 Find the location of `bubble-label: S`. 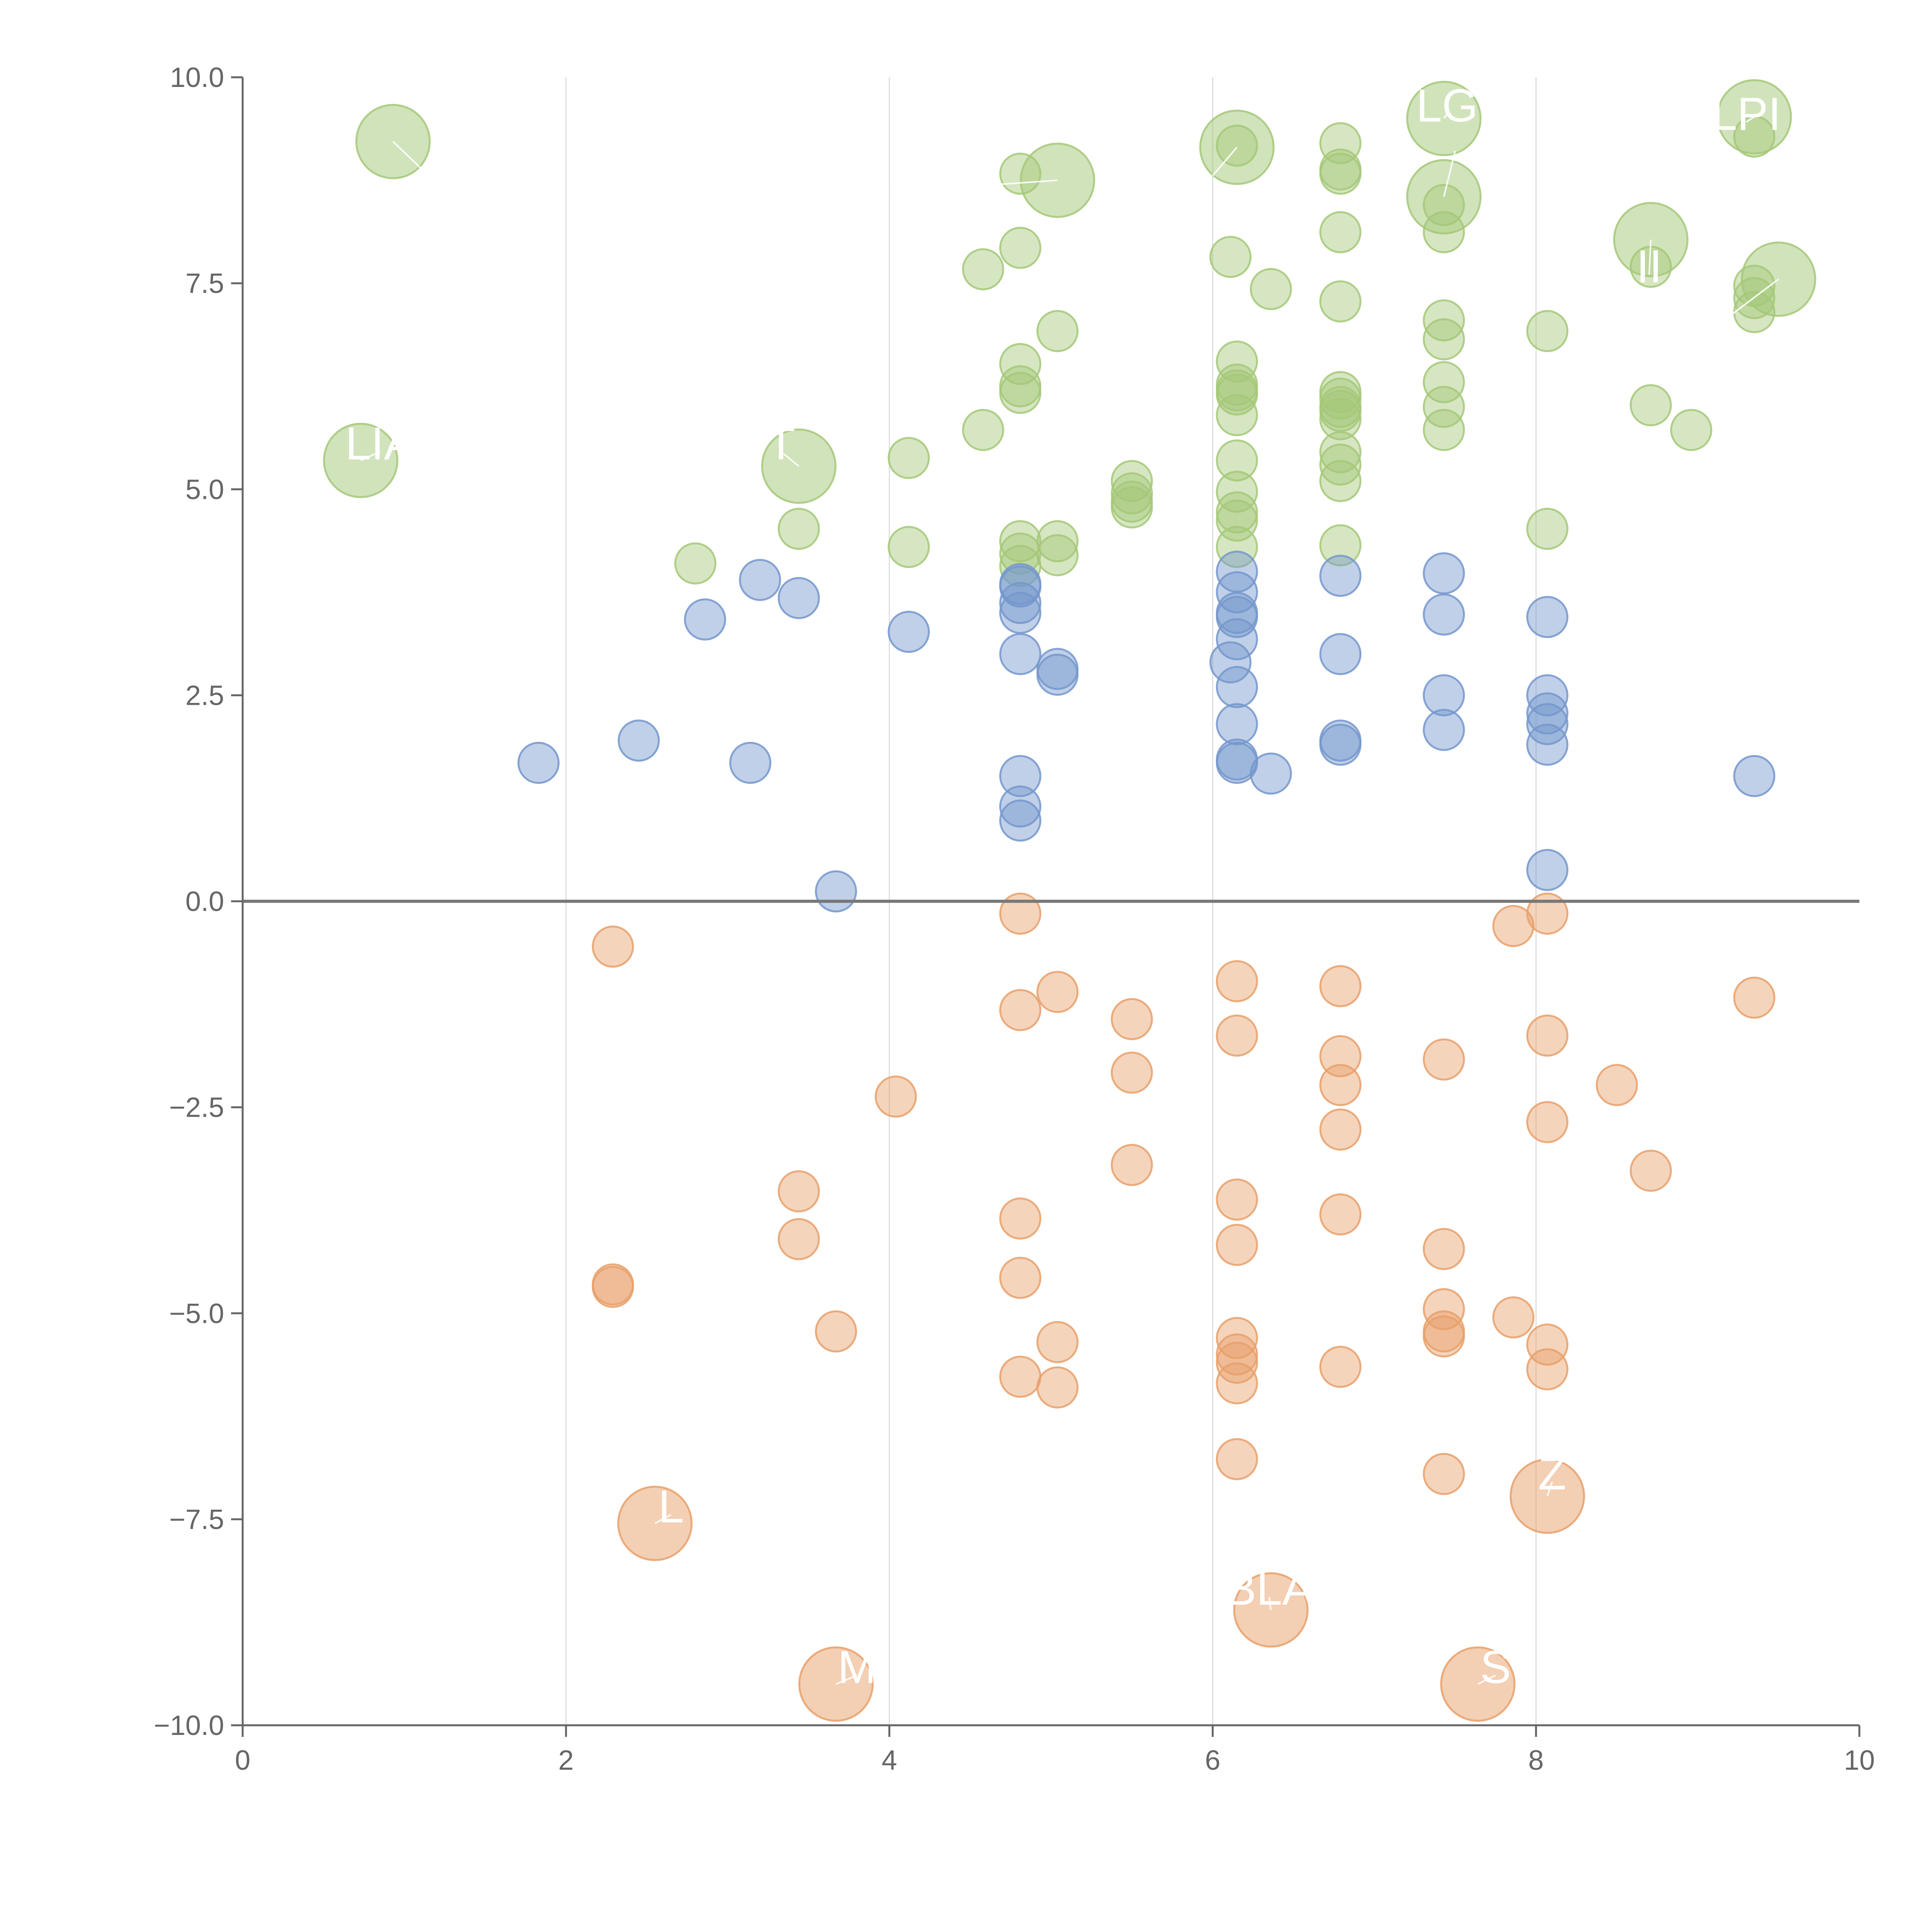

bubble-label: S is located at coordinates (1496, 1667).